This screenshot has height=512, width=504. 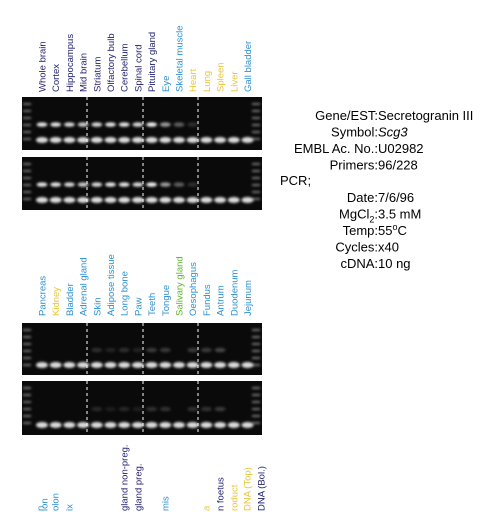 I want to click on lane-label: Eye, so click(x=166, y=84).